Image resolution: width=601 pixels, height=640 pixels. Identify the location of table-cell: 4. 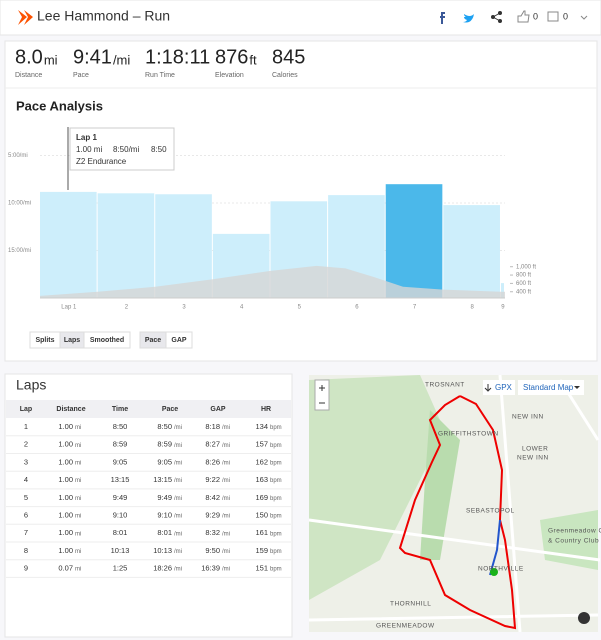
(26, 479).